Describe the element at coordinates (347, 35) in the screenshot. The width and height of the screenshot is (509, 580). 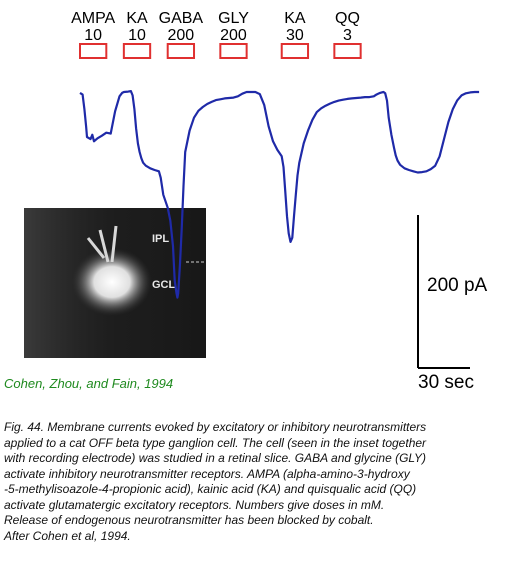
I see `drug-dose-label: 3` at that location.